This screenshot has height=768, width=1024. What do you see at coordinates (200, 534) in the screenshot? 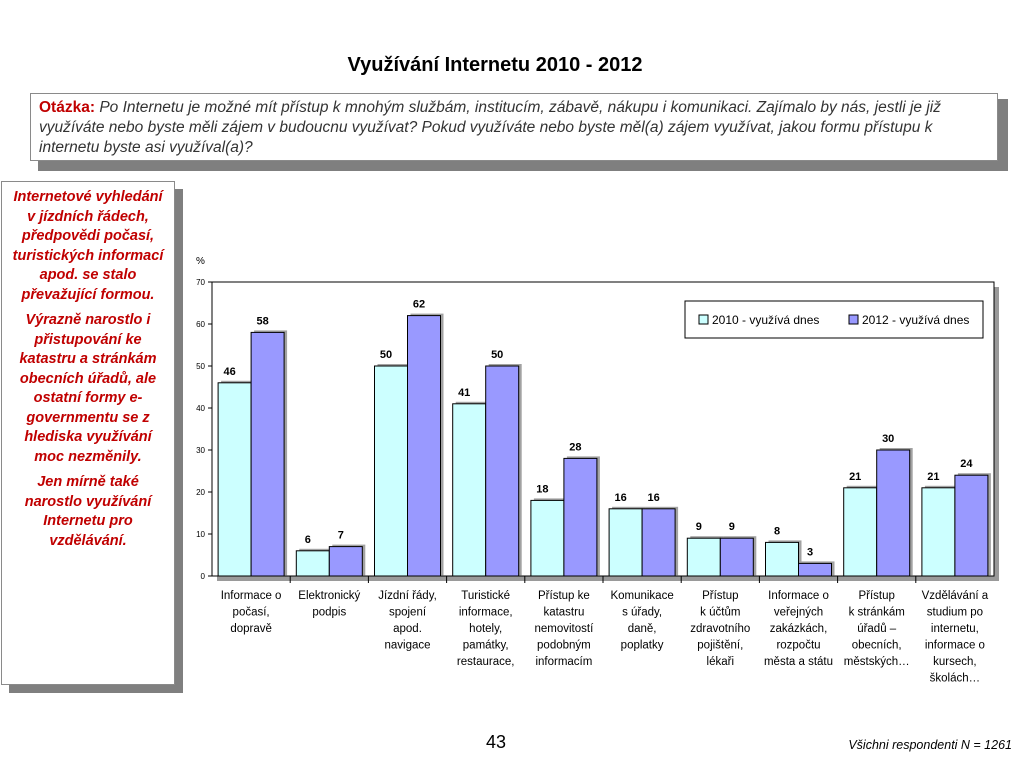
I see `y-tick-label: 10` at bounding box center [200, 534].